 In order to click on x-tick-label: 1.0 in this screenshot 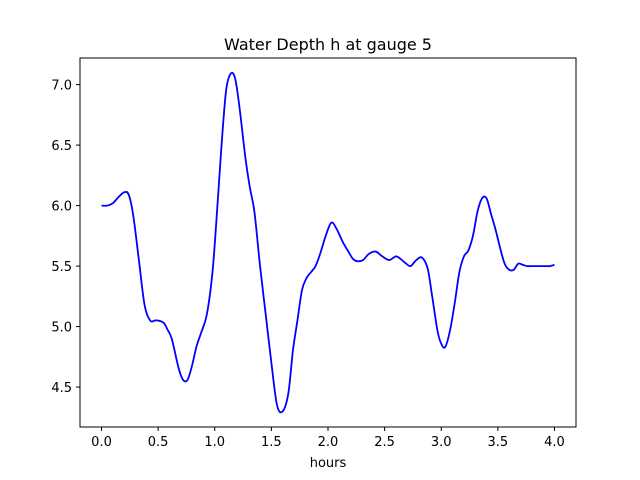, I will do `click(214, 442)`.